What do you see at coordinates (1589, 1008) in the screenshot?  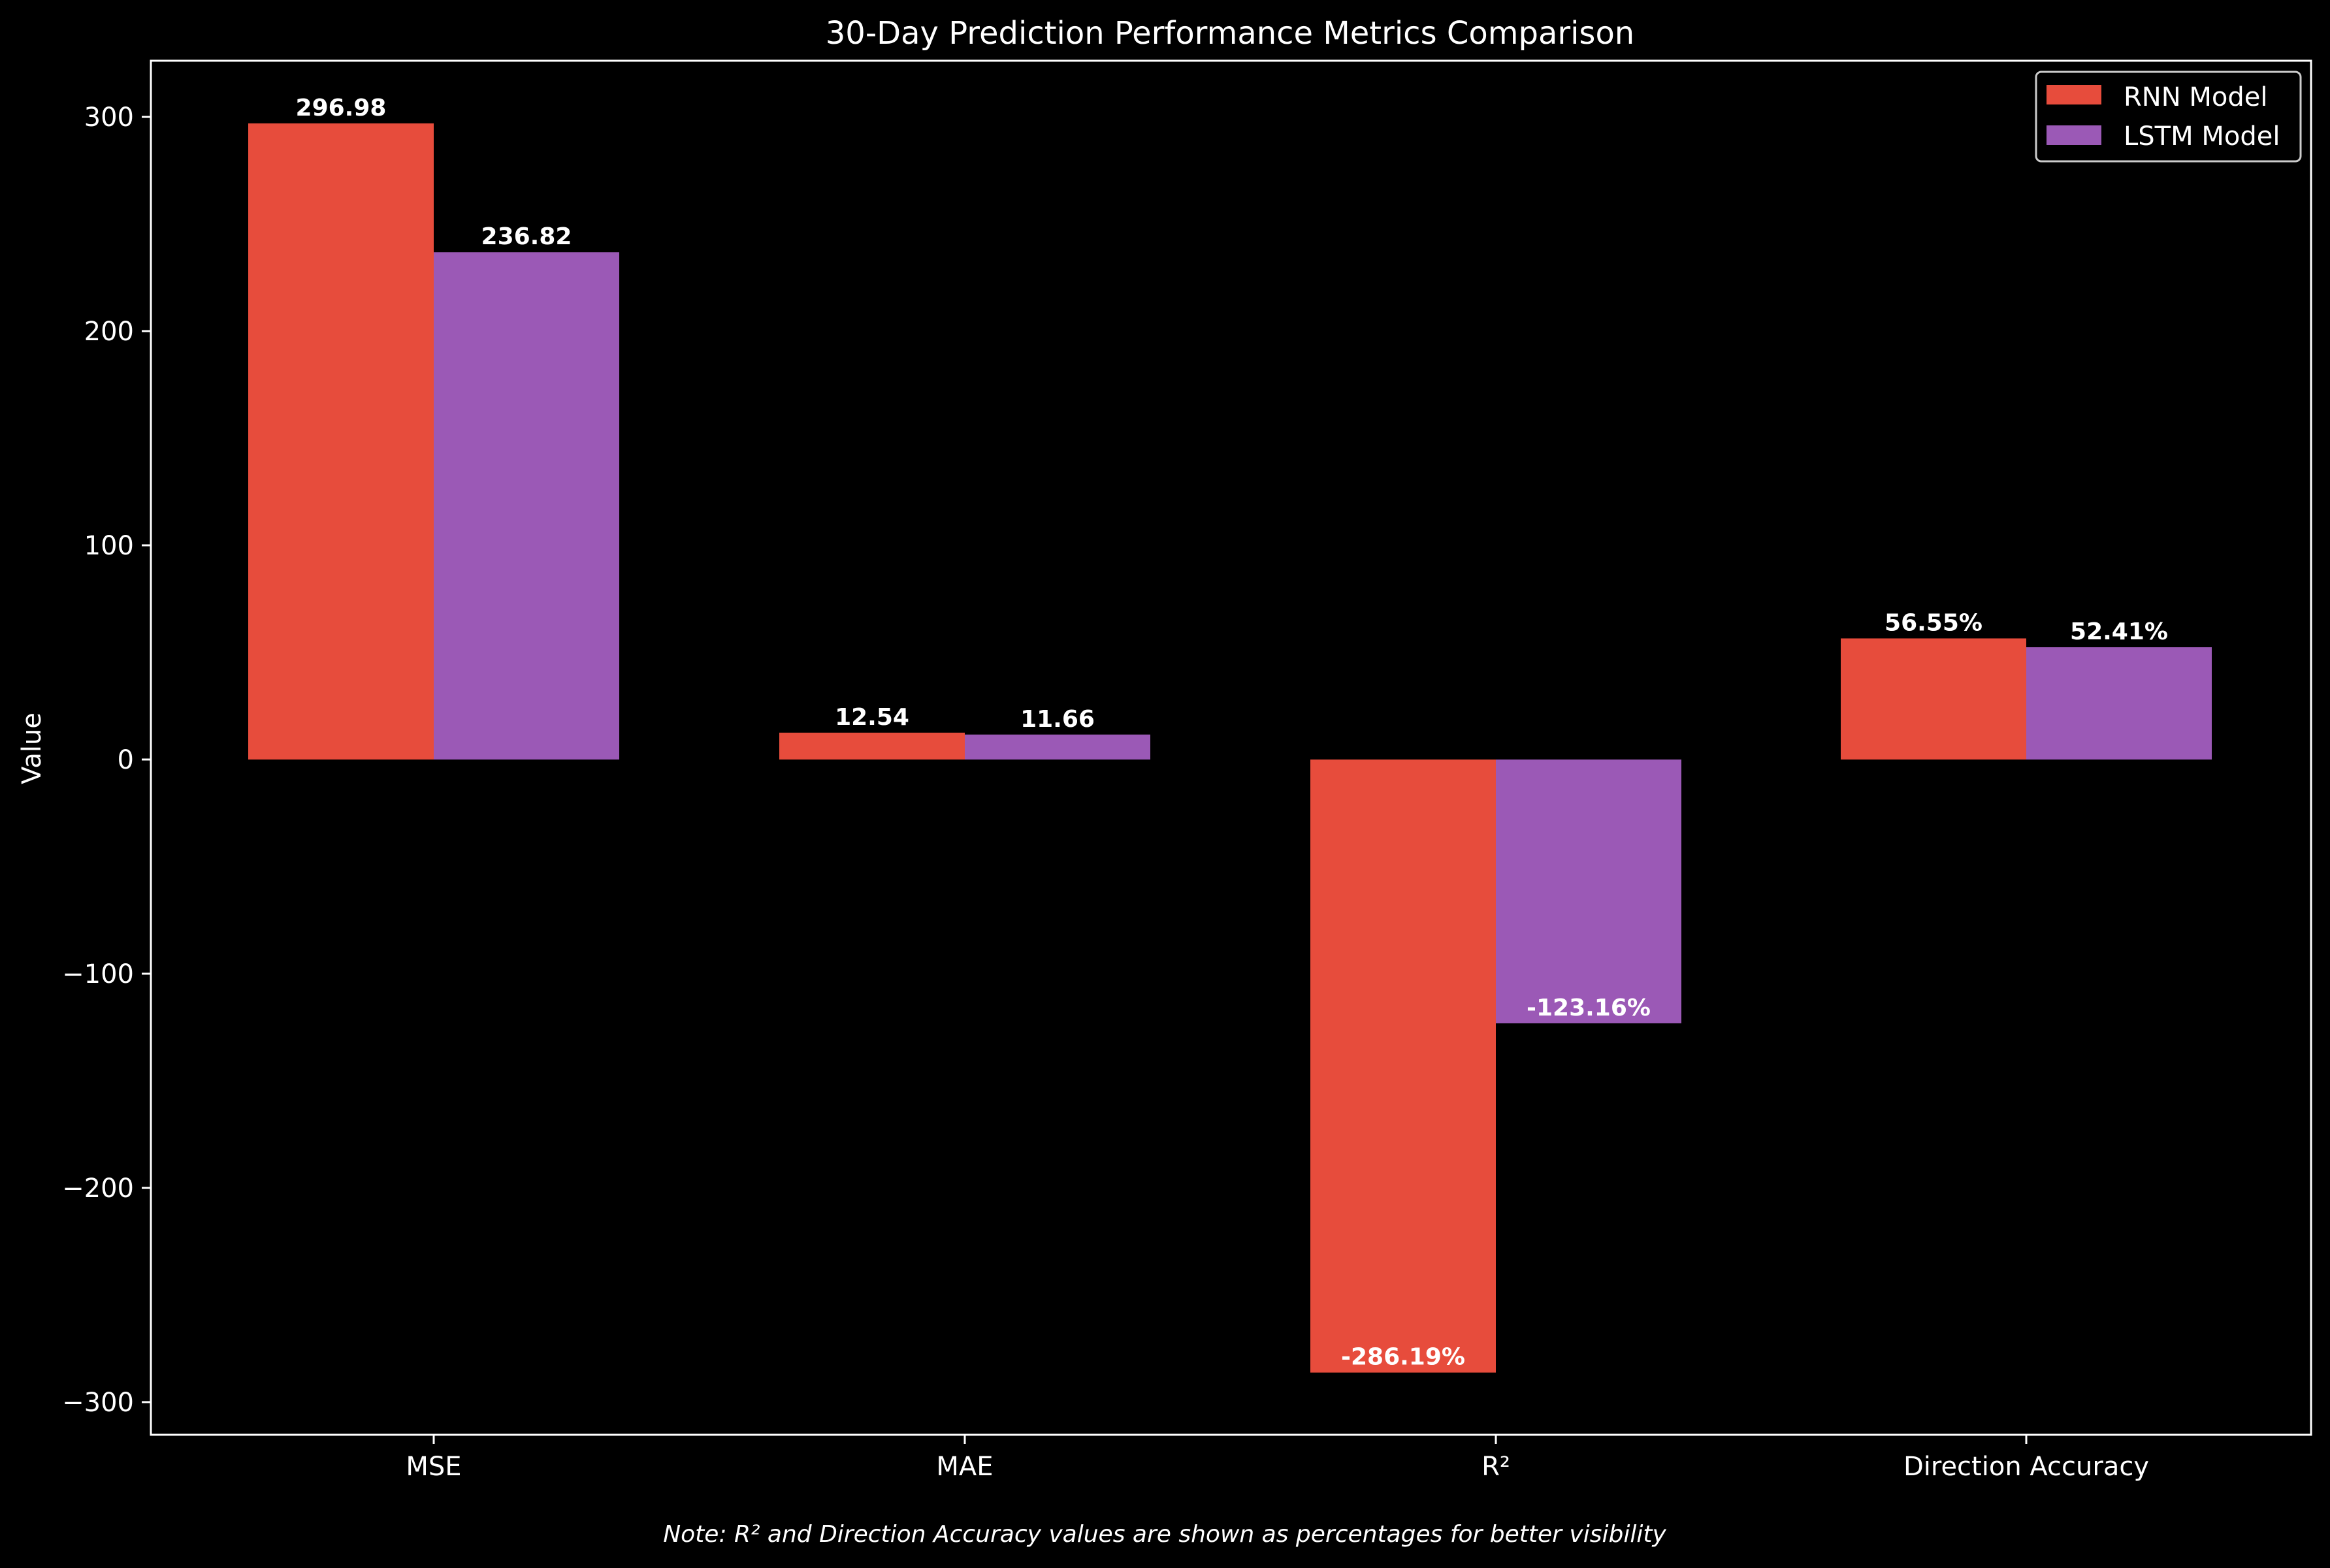 I see `value-label-lstm-2: -123.16%` at bounding box center [1589, 1008].